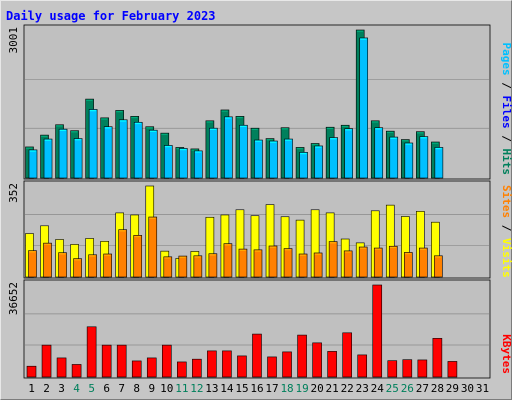 This screenshot has width=512, height=400. I want to click on x-tick-label: 1, so click(31, 388).